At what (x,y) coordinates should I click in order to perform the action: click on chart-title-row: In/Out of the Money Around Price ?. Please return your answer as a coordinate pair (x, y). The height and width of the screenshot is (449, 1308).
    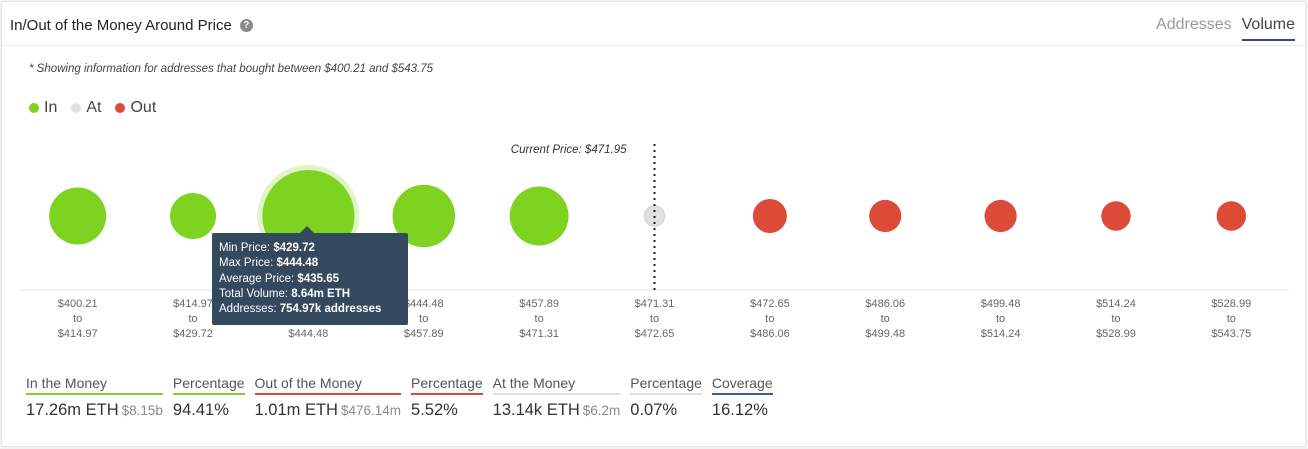
    Looking at the image, I should click on (131, 25).